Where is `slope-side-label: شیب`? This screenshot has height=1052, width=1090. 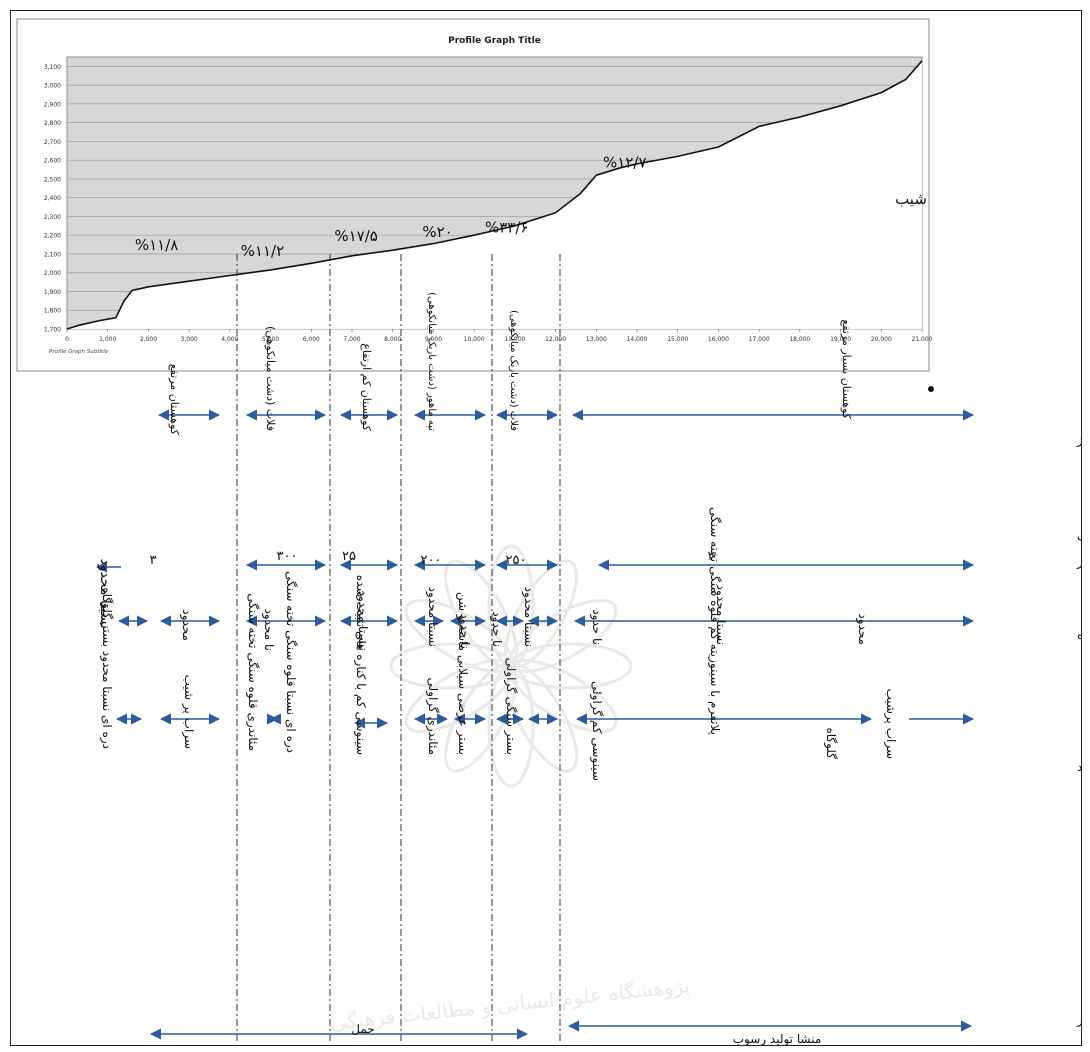
slope-side-label: شیب is located at coordinates (911, 199).